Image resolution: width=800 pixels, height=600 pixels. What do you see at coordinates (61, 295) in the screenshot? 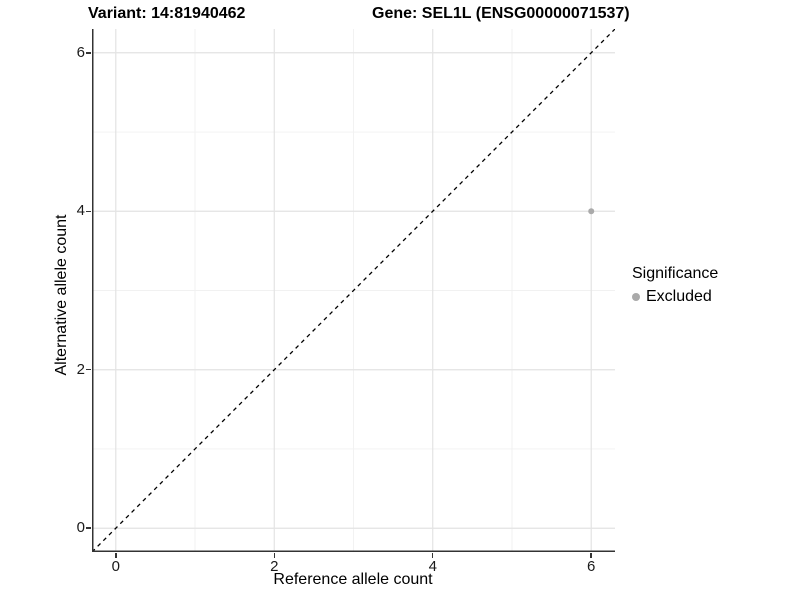
I see `y-axis-label: Alternative allele count` at bounding box center [61, 295].